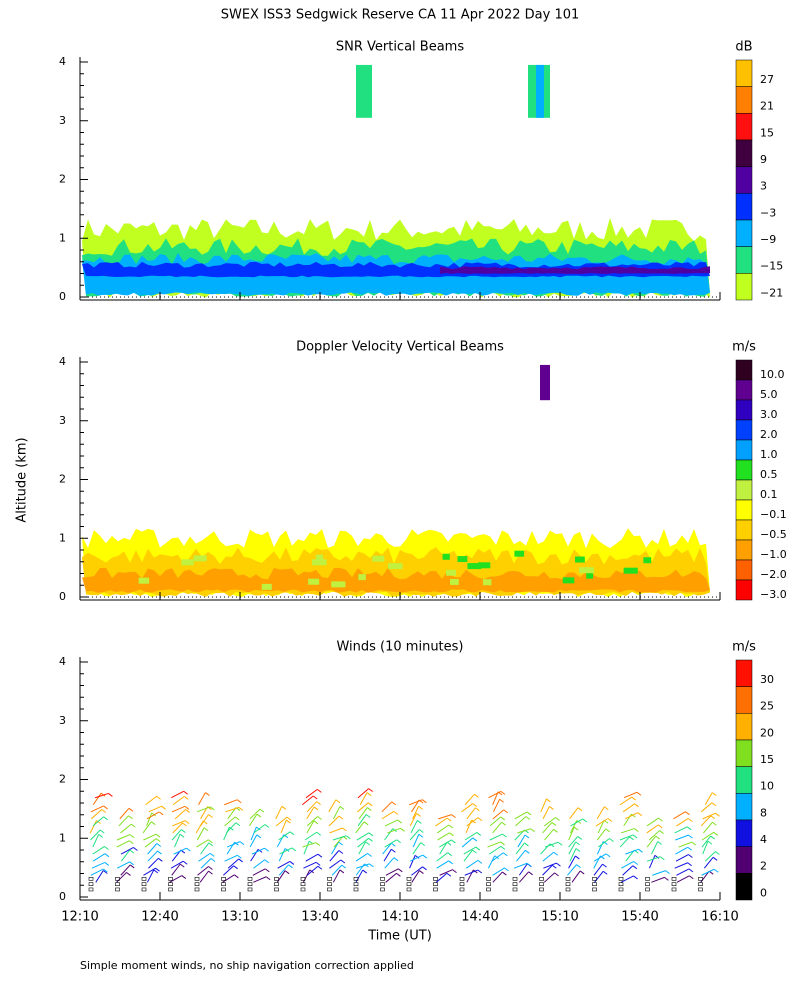 Image resolution: width=800 pixels, height=1000 pixels. What do you see at coordinates (773, 594) in the screenshot?
I see `colorbar-label: −3.0` at bounding box center [773, 594].